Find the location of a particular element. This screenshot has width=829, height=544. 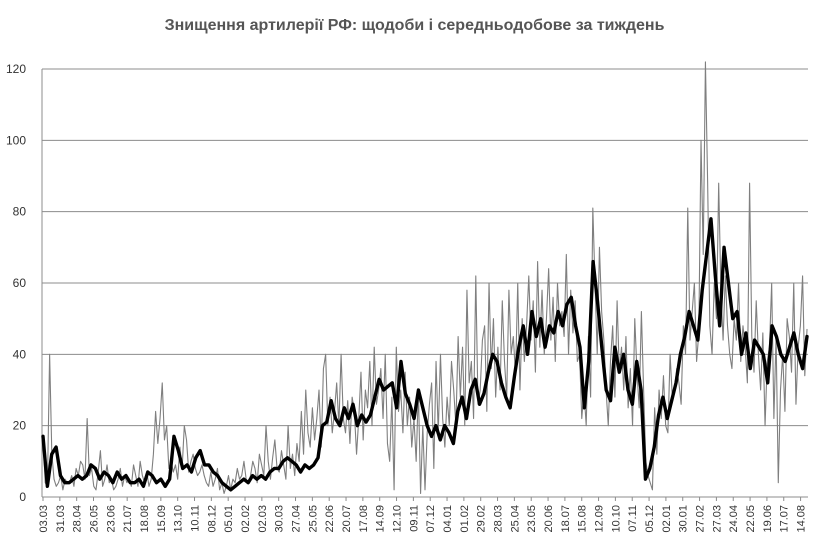

x-tick-label: 22.06 is located at coordinates (330, 519).